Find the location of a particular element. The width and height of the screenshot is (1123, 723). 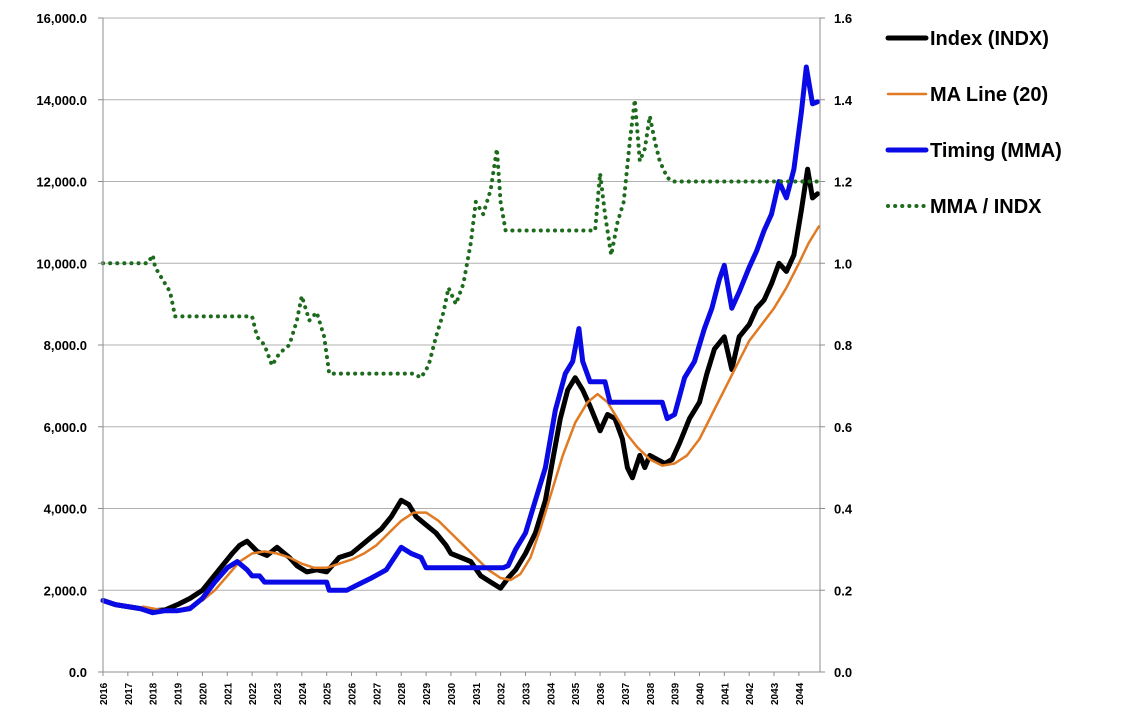

x-tick-label: 2040 is located at coordinates (700, 693).